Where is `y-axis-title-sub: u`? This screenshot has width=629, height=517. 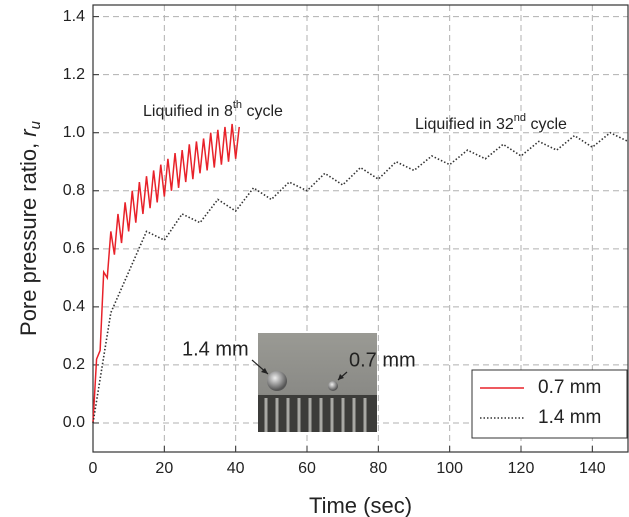 y-axis-title-sub: u is located at coordinates (35, 124).